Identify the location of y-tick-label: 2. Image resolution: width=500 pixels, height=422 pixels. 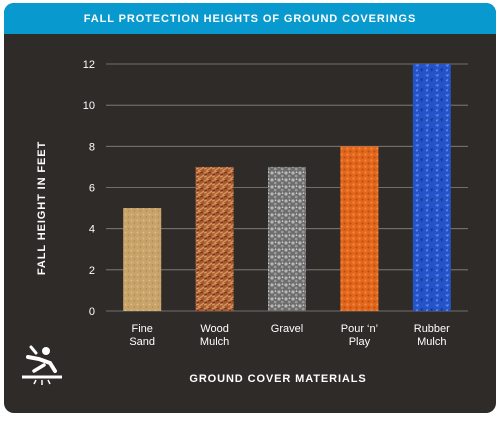
(92, 271).